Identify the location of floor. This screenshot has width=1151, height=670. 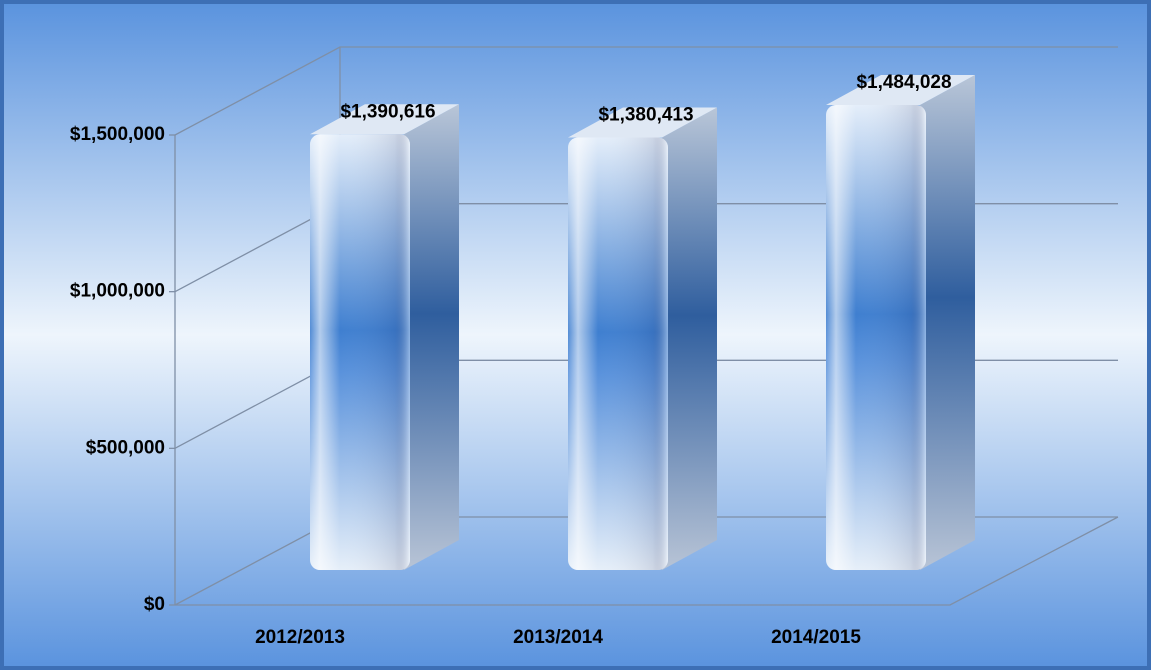
(647, 561).